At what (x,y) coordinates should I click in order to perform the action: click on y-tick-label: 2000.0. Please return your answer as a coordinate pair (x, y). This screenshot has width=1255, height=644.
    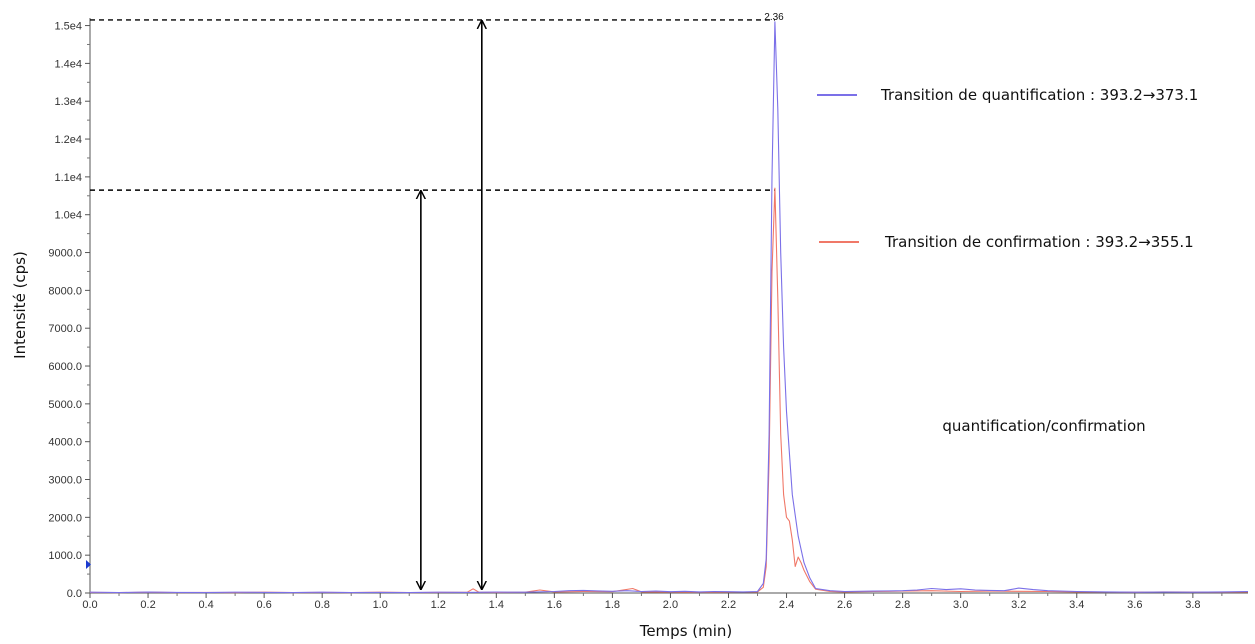
    Looking at the image, I should click on (65, 518).